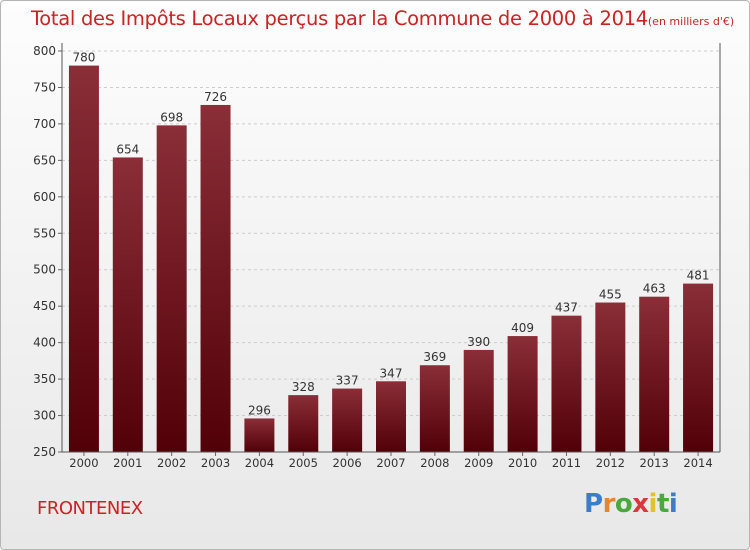 This screenshot has height=550, width=750. What do you see at coordinates (303, 463) in the screenshot?
I see `x-tick-label: 2005` at bounding box center [303, 463].